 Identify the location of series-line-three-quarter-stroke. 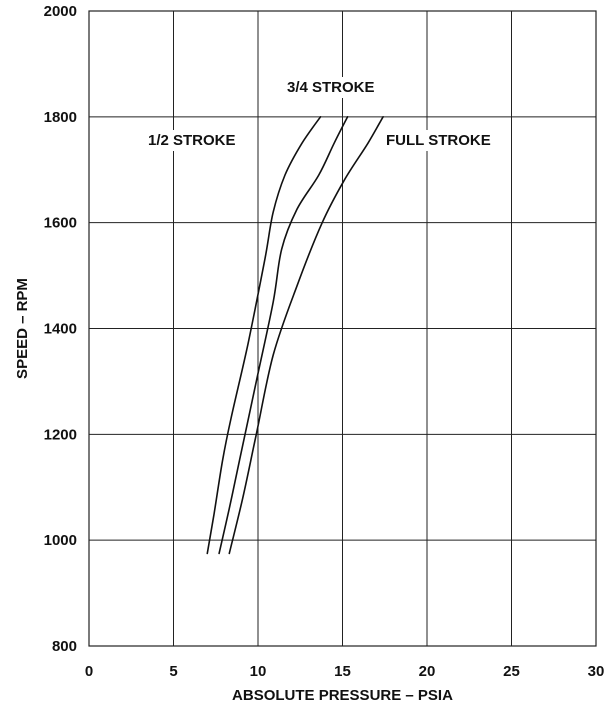
(283, 335).